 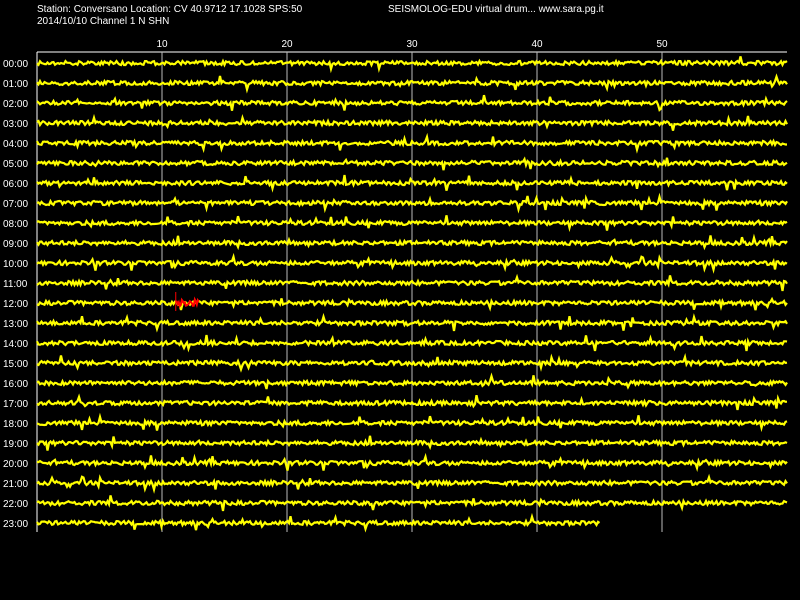 I want to click on minute-label: 50, so click(x=662, y=44).